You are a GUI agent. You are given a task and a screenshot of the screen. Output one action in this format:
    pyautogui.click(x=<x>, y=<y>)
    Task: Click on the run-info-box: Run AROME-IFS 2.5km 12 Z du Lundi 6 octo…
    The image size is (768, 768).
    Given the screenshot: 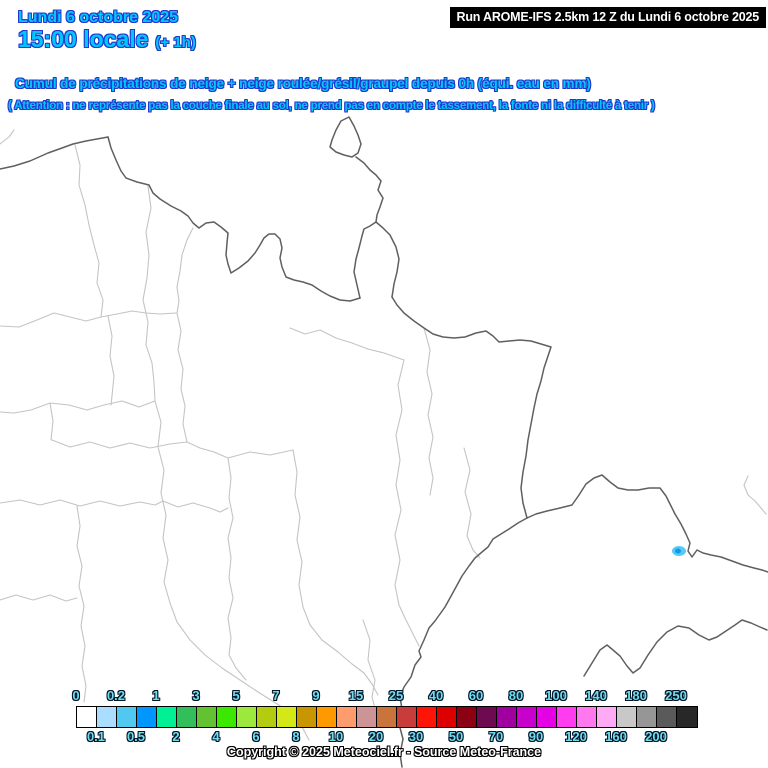 What is the action you would take?
    pyautogui.click(x=607, y=17)
    